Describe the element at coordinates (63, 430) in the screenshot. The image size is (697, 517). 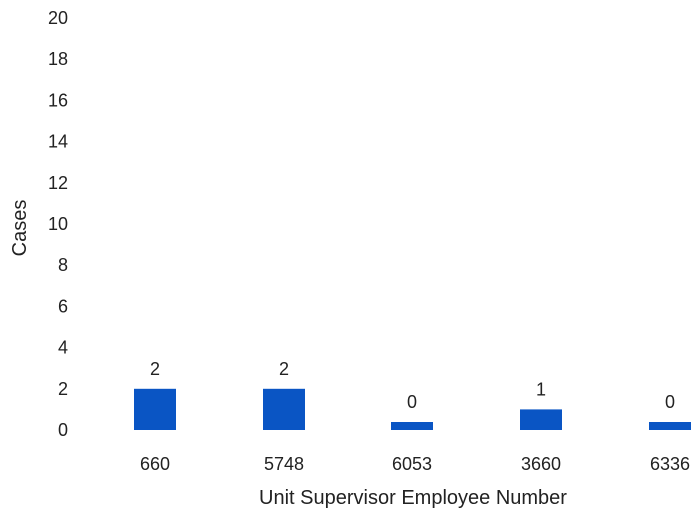
I see `y-tick-label: 0` at that location.